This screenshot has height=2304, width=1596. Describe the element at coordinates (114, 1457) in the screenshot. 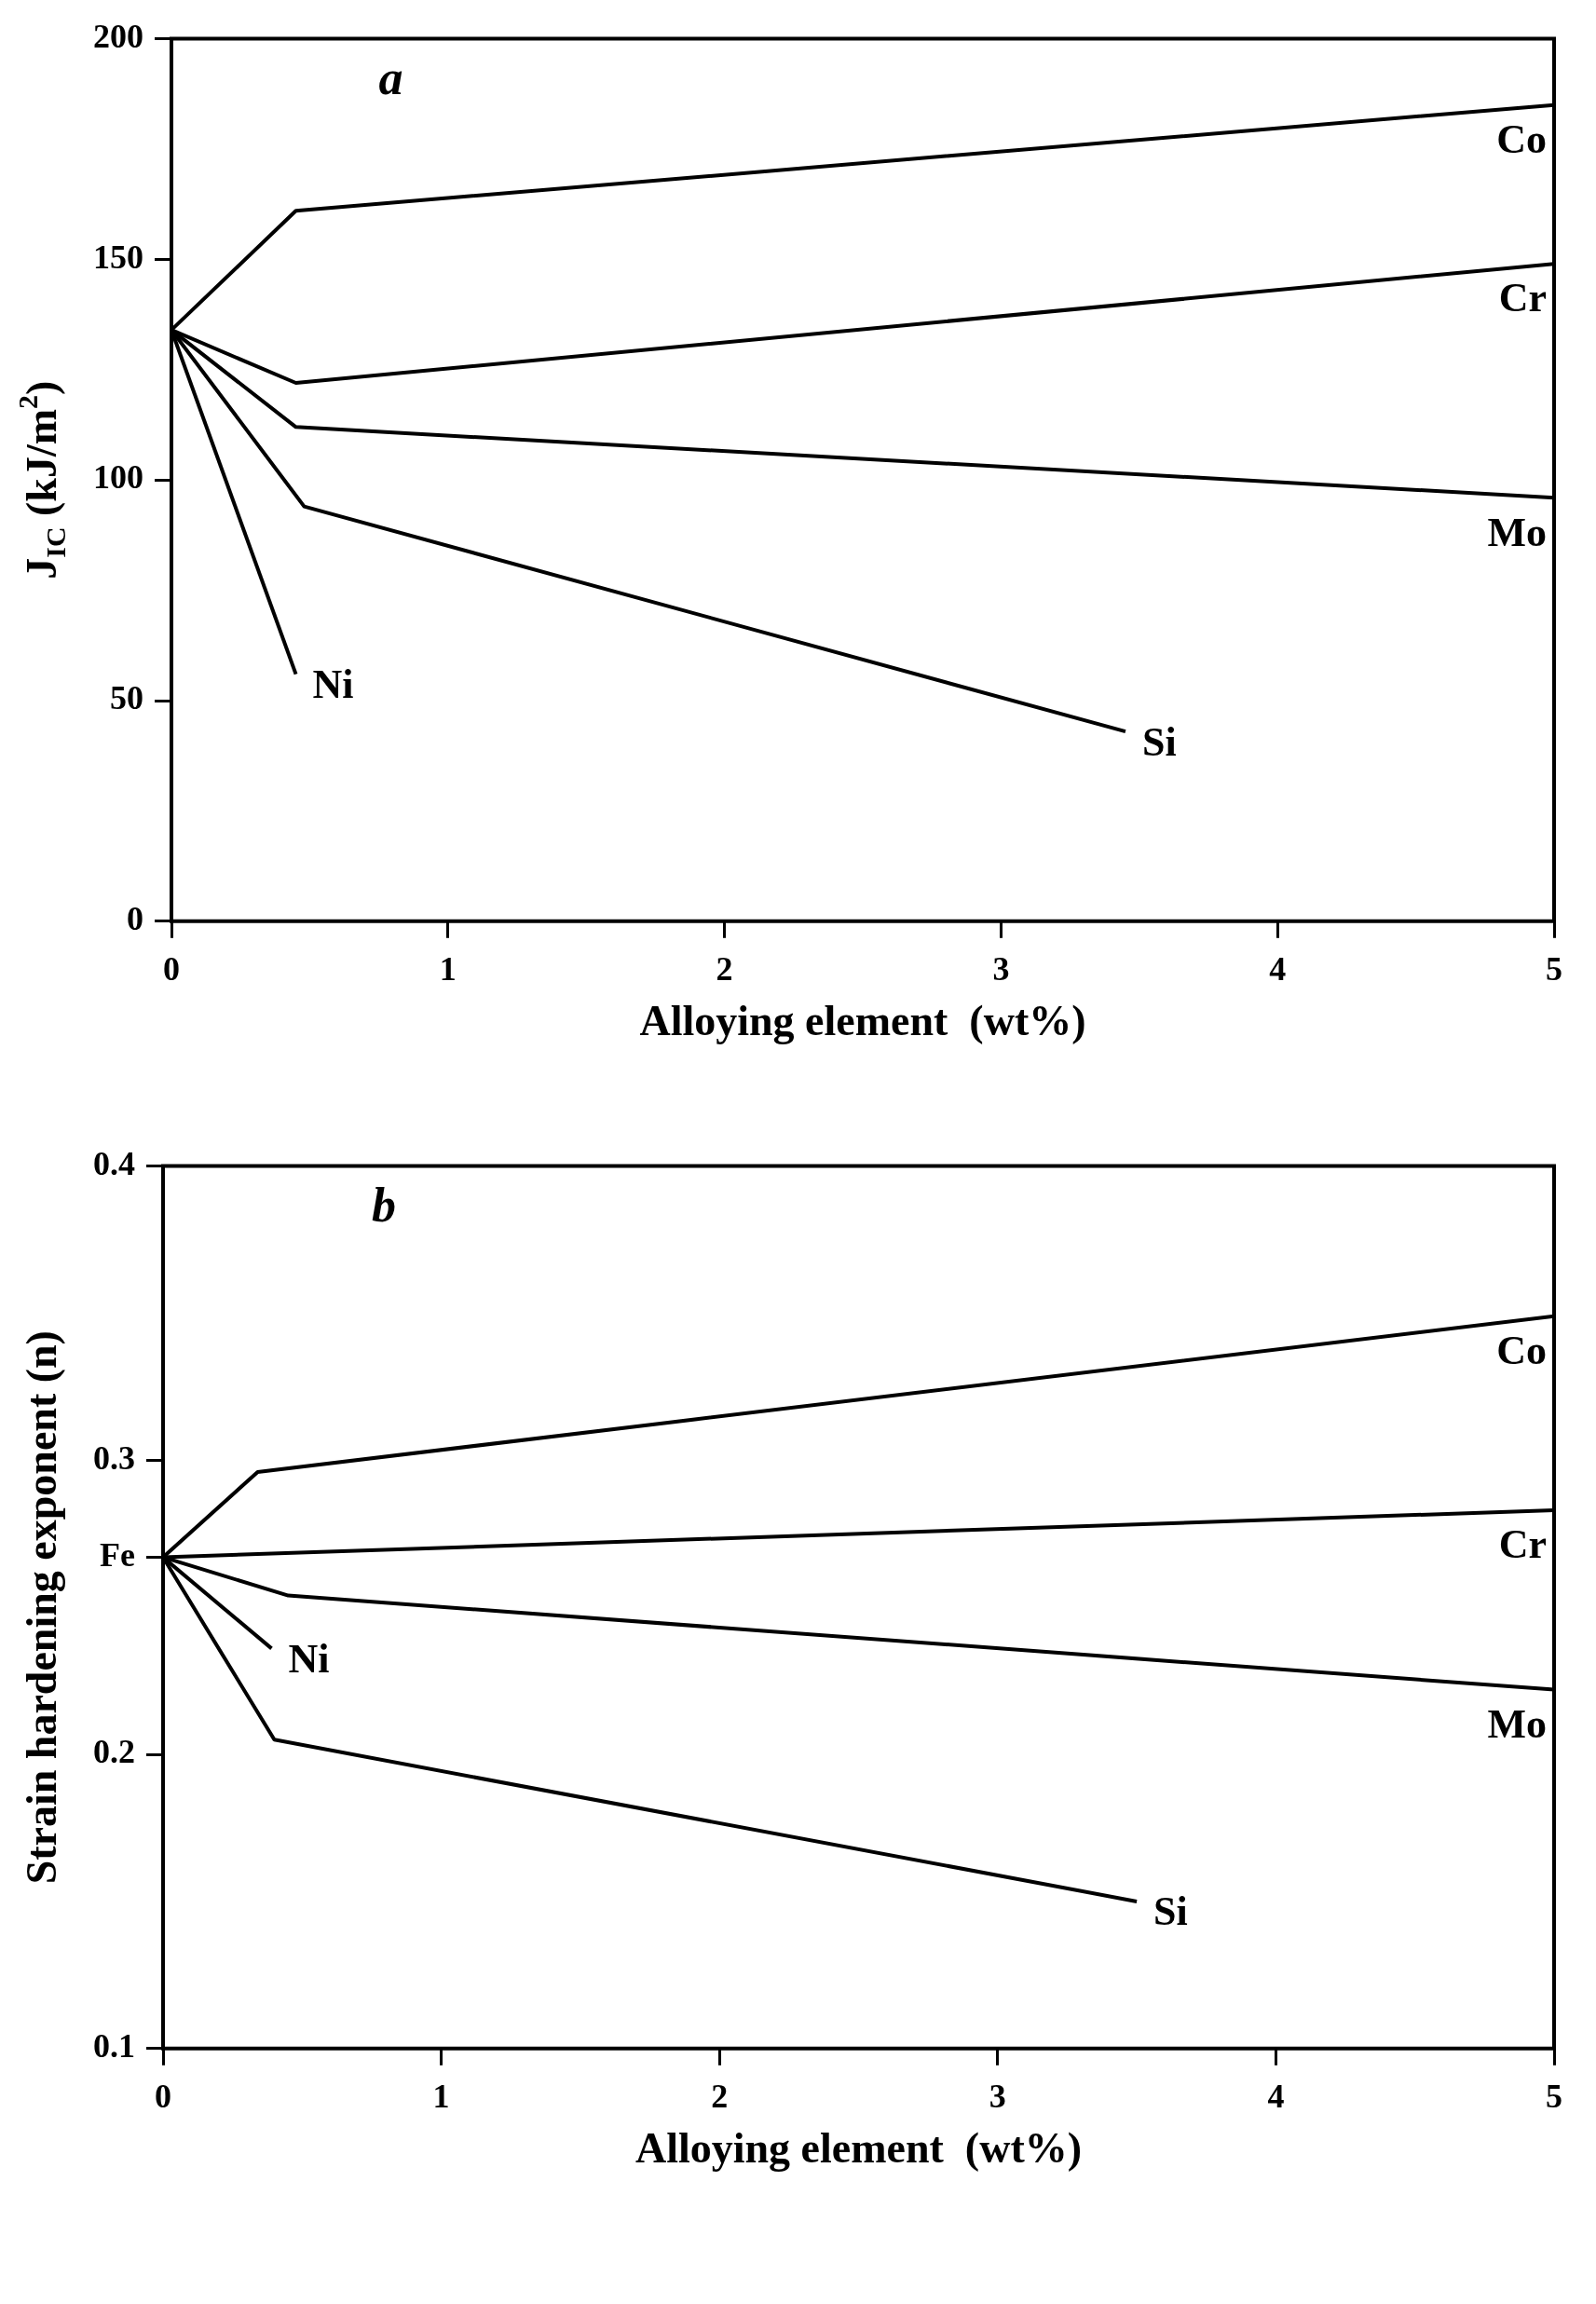

I see `y-tick-label: 0.3` at that location.